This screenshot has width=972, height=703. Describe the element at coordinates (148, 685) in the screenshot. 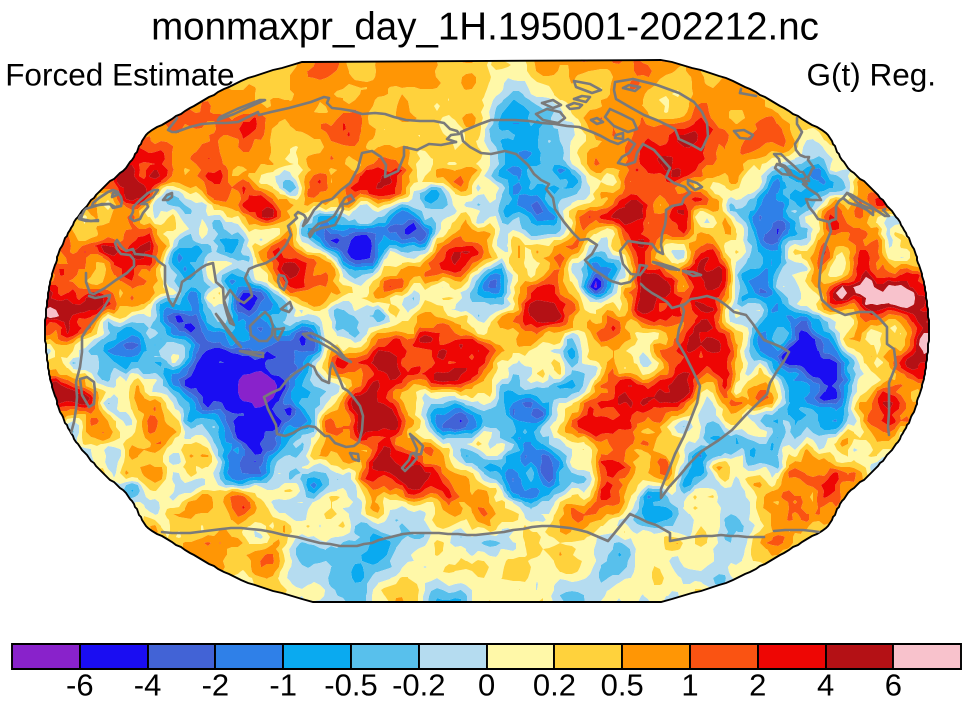

I see `svg-text: -4` at that location.